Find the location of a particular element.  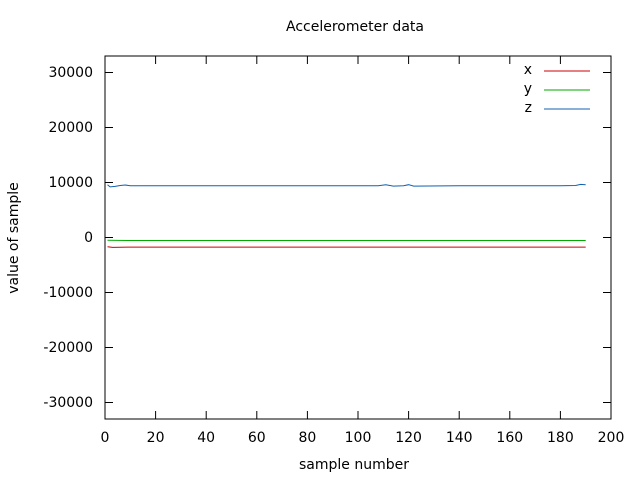

x-axis-label: sample number is located at coordinates (354, 465).